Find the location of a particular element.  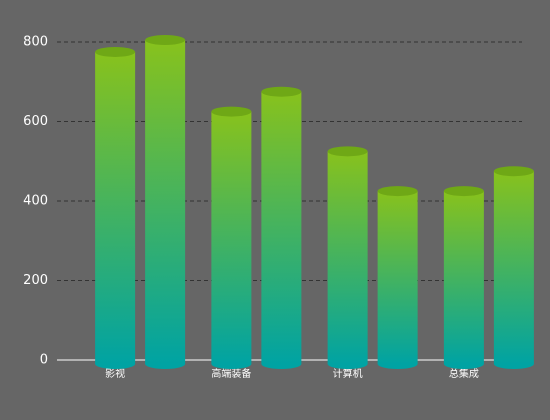

x-tick-label: 计算机 is located at coordinates (348, 373).